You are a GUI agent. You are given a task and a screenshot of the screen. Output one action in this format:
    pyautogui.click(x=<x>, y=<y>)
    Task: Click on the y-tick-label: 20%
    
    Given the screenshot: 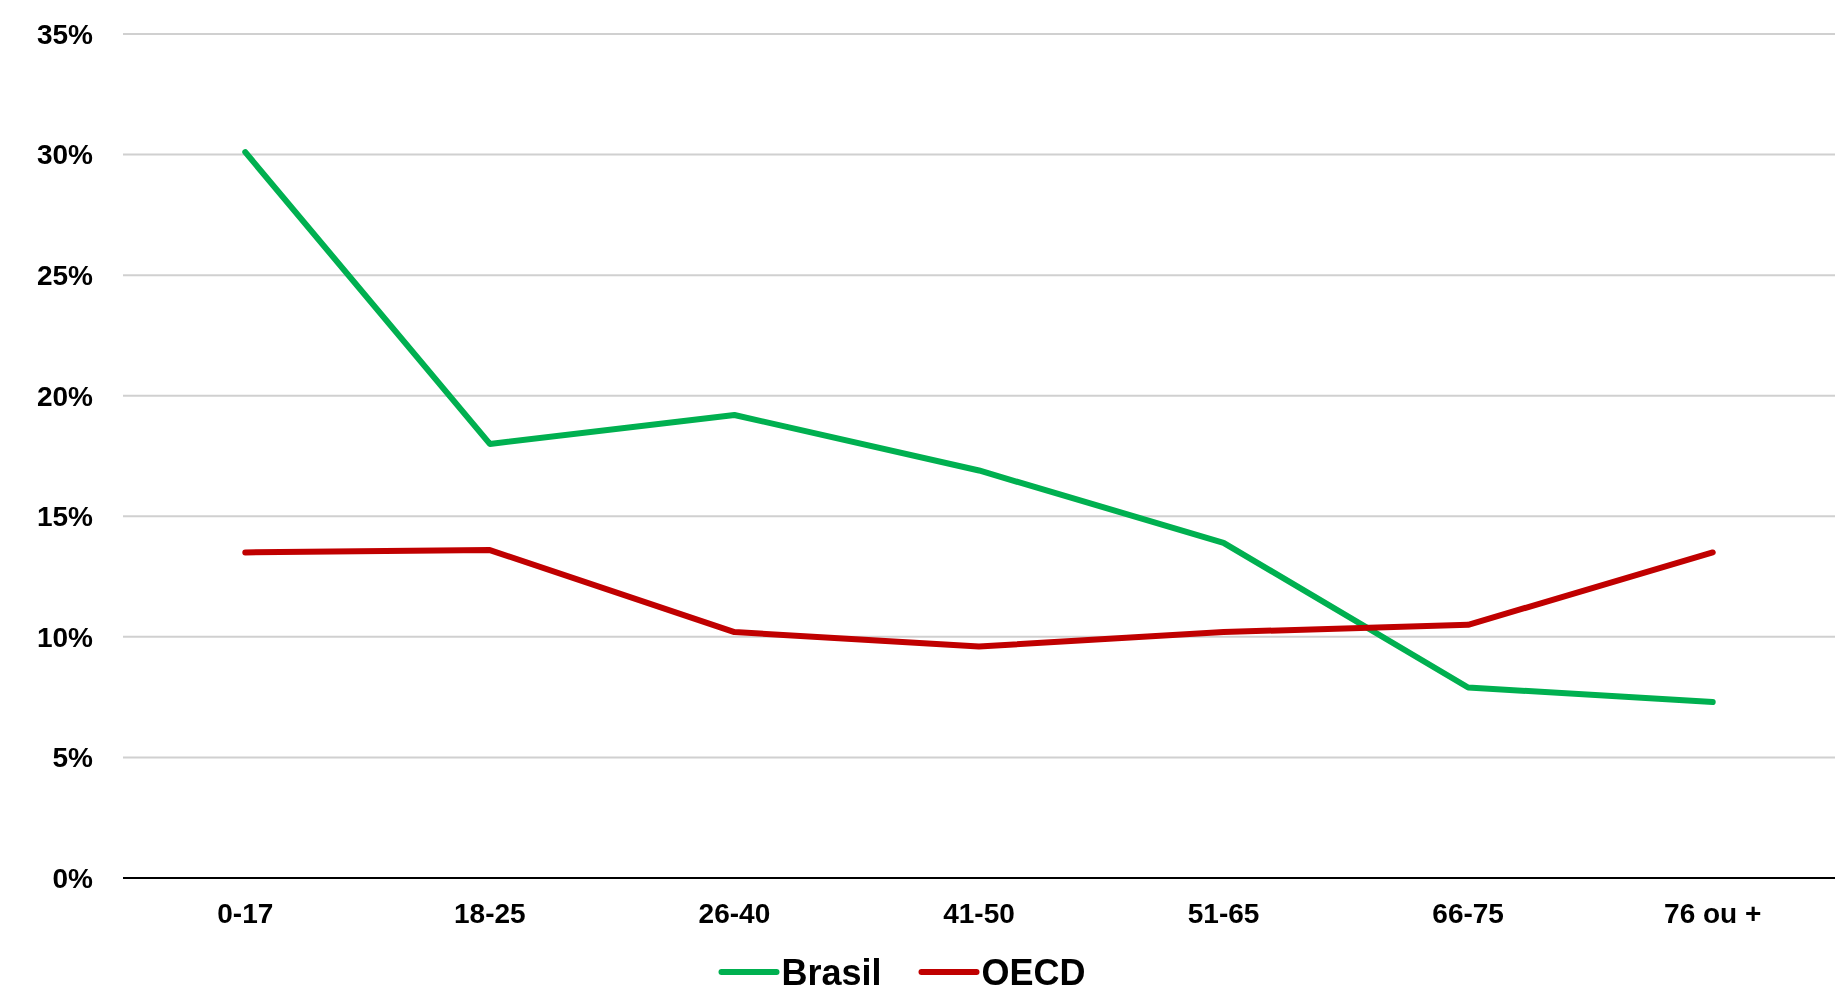 What is the action you would take?
    pyautogui.click(x=65, y=396)
    